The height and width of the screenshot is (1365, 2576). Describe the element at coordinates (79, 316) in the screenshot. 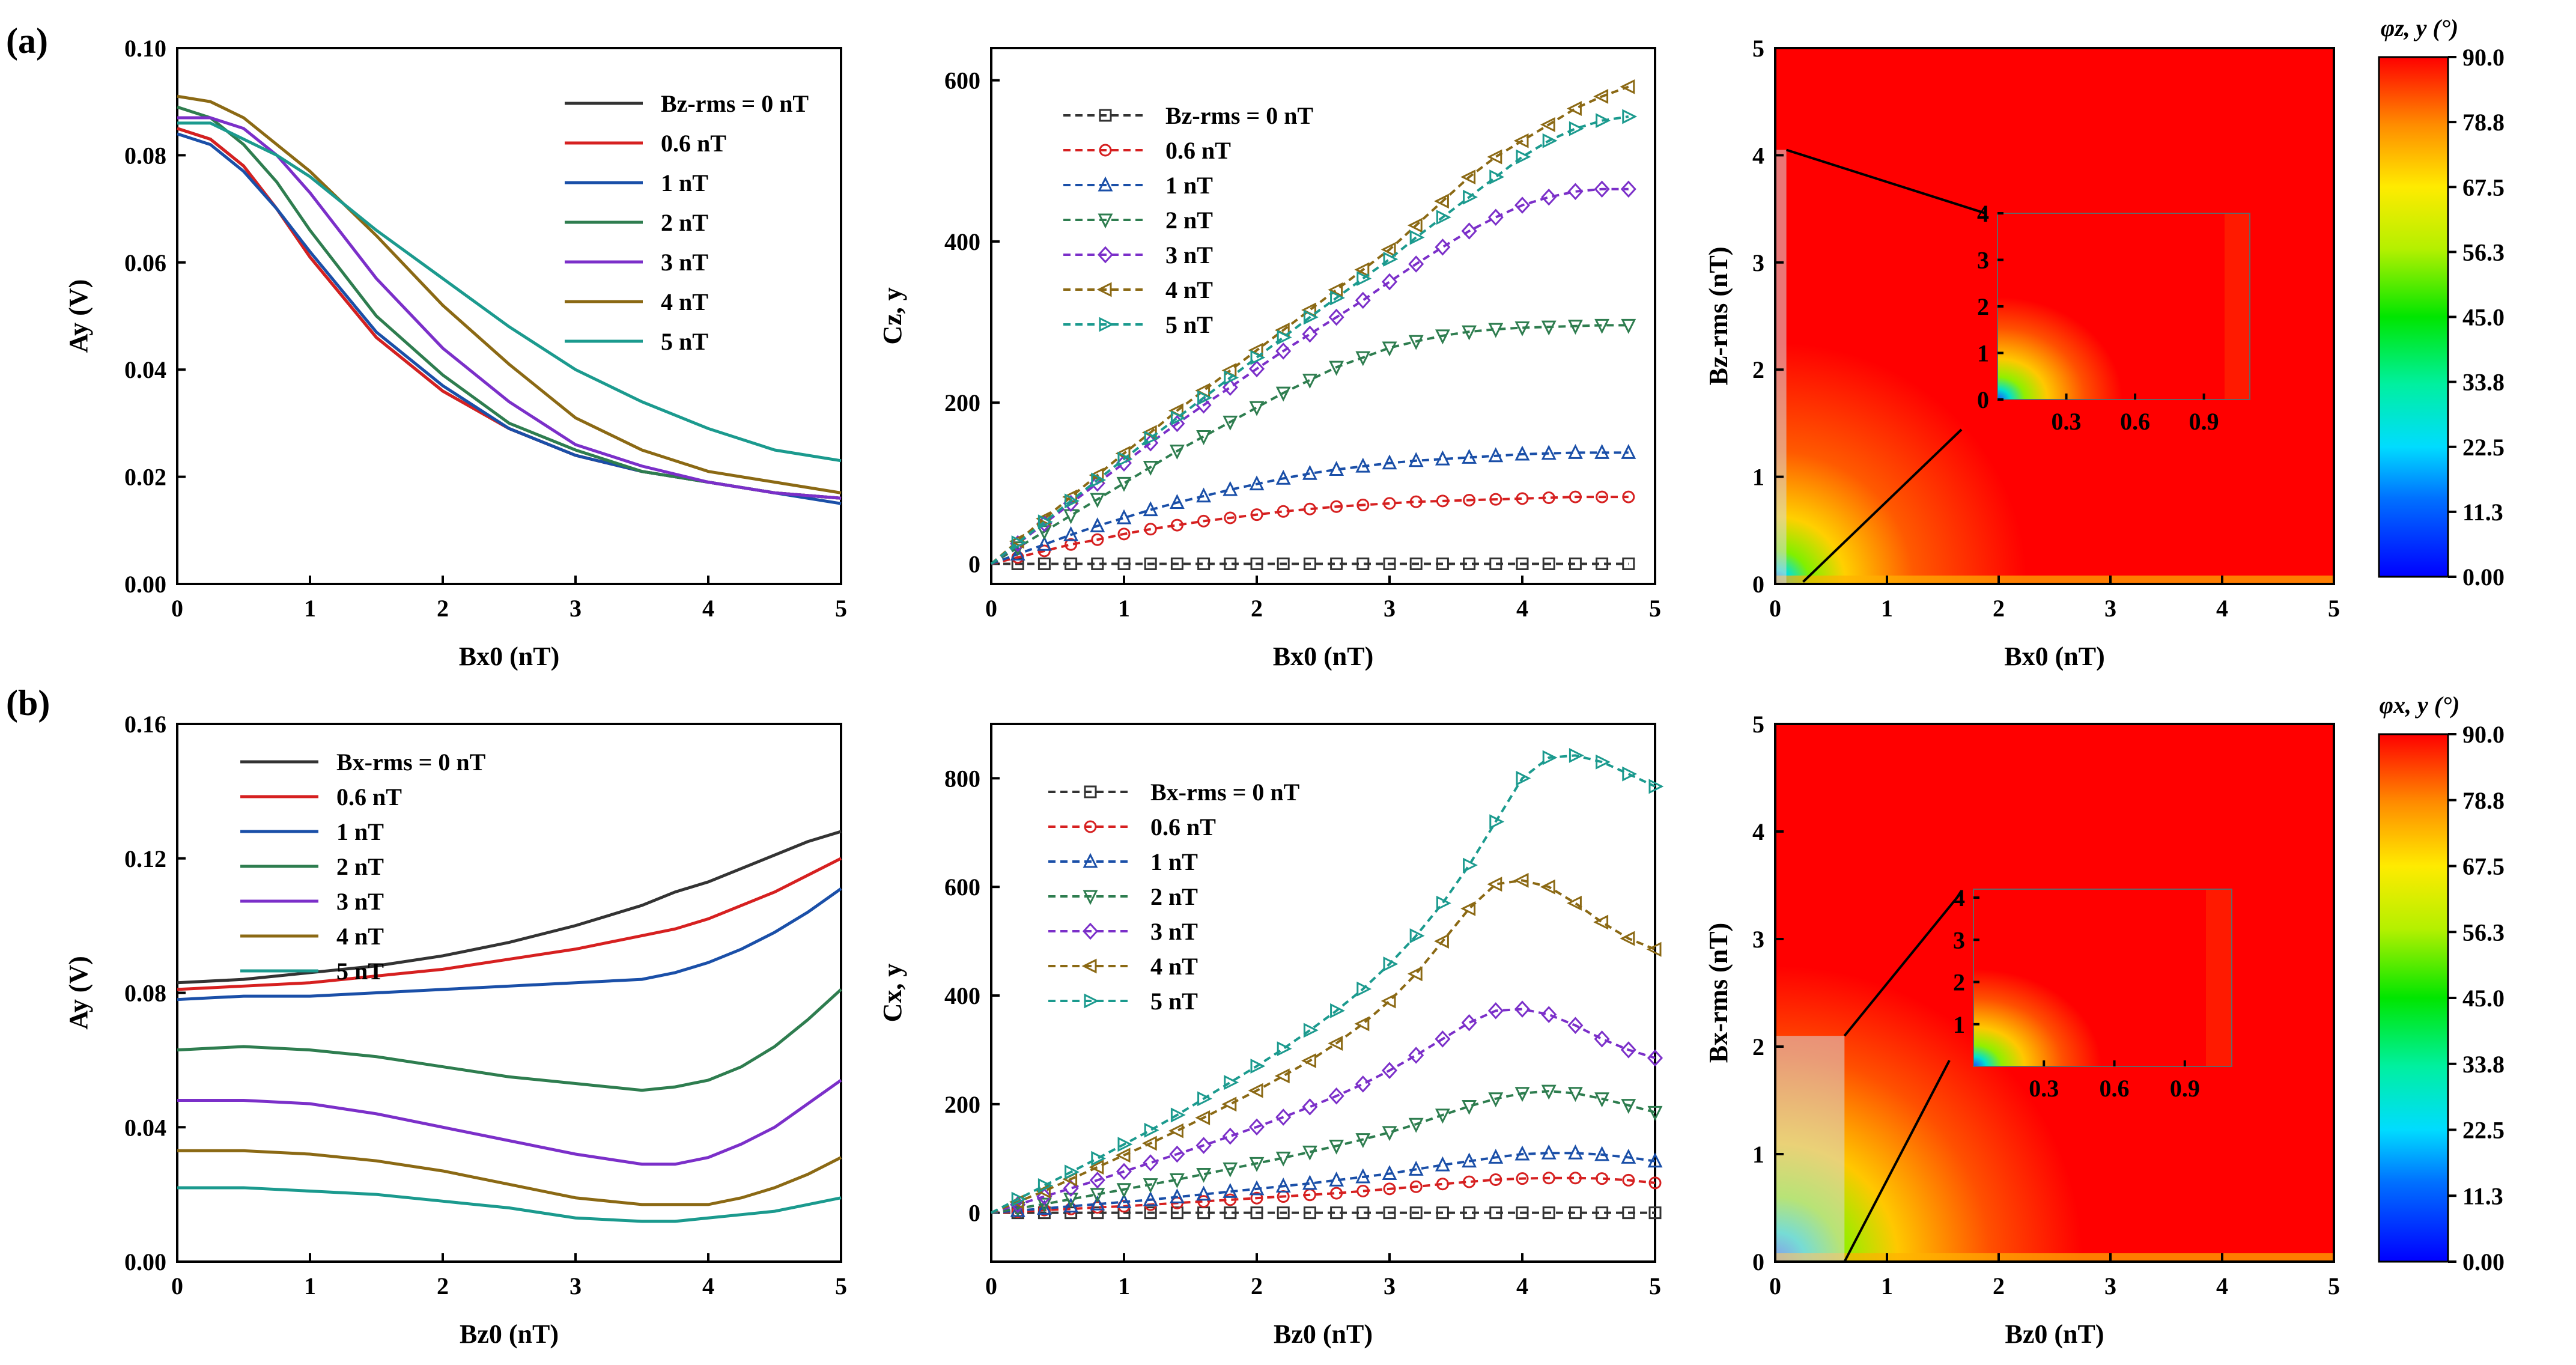

I see `y-axis-title: Ay (V)` at that location.